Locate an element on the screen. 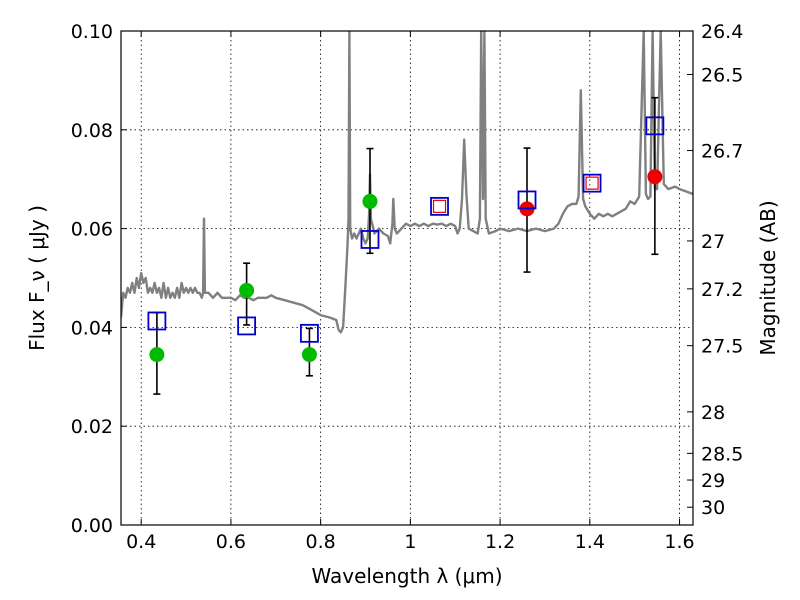 This screenshot has width=800, height=600. y-tick-label: 0.08 is located at coordinates (92, 131).